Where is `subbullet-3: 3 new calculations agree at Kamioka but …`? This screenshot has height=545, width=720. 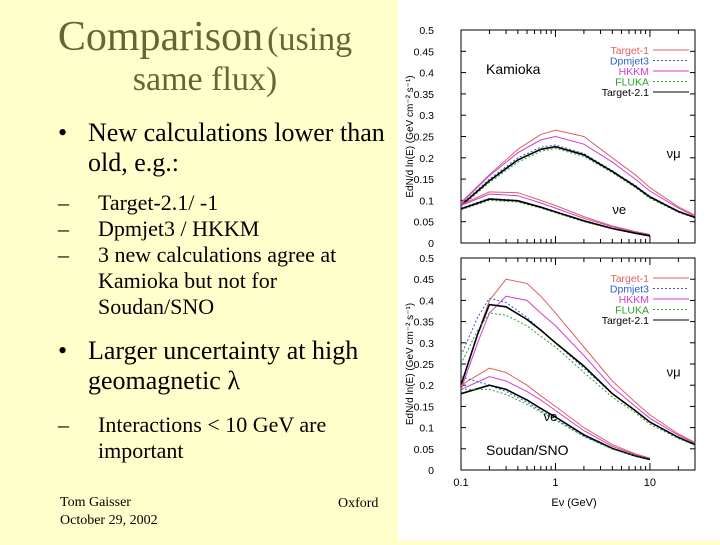
subbullet-3: 3 new calculations agree at Kamioka but … is located at coordinates (228, 281).